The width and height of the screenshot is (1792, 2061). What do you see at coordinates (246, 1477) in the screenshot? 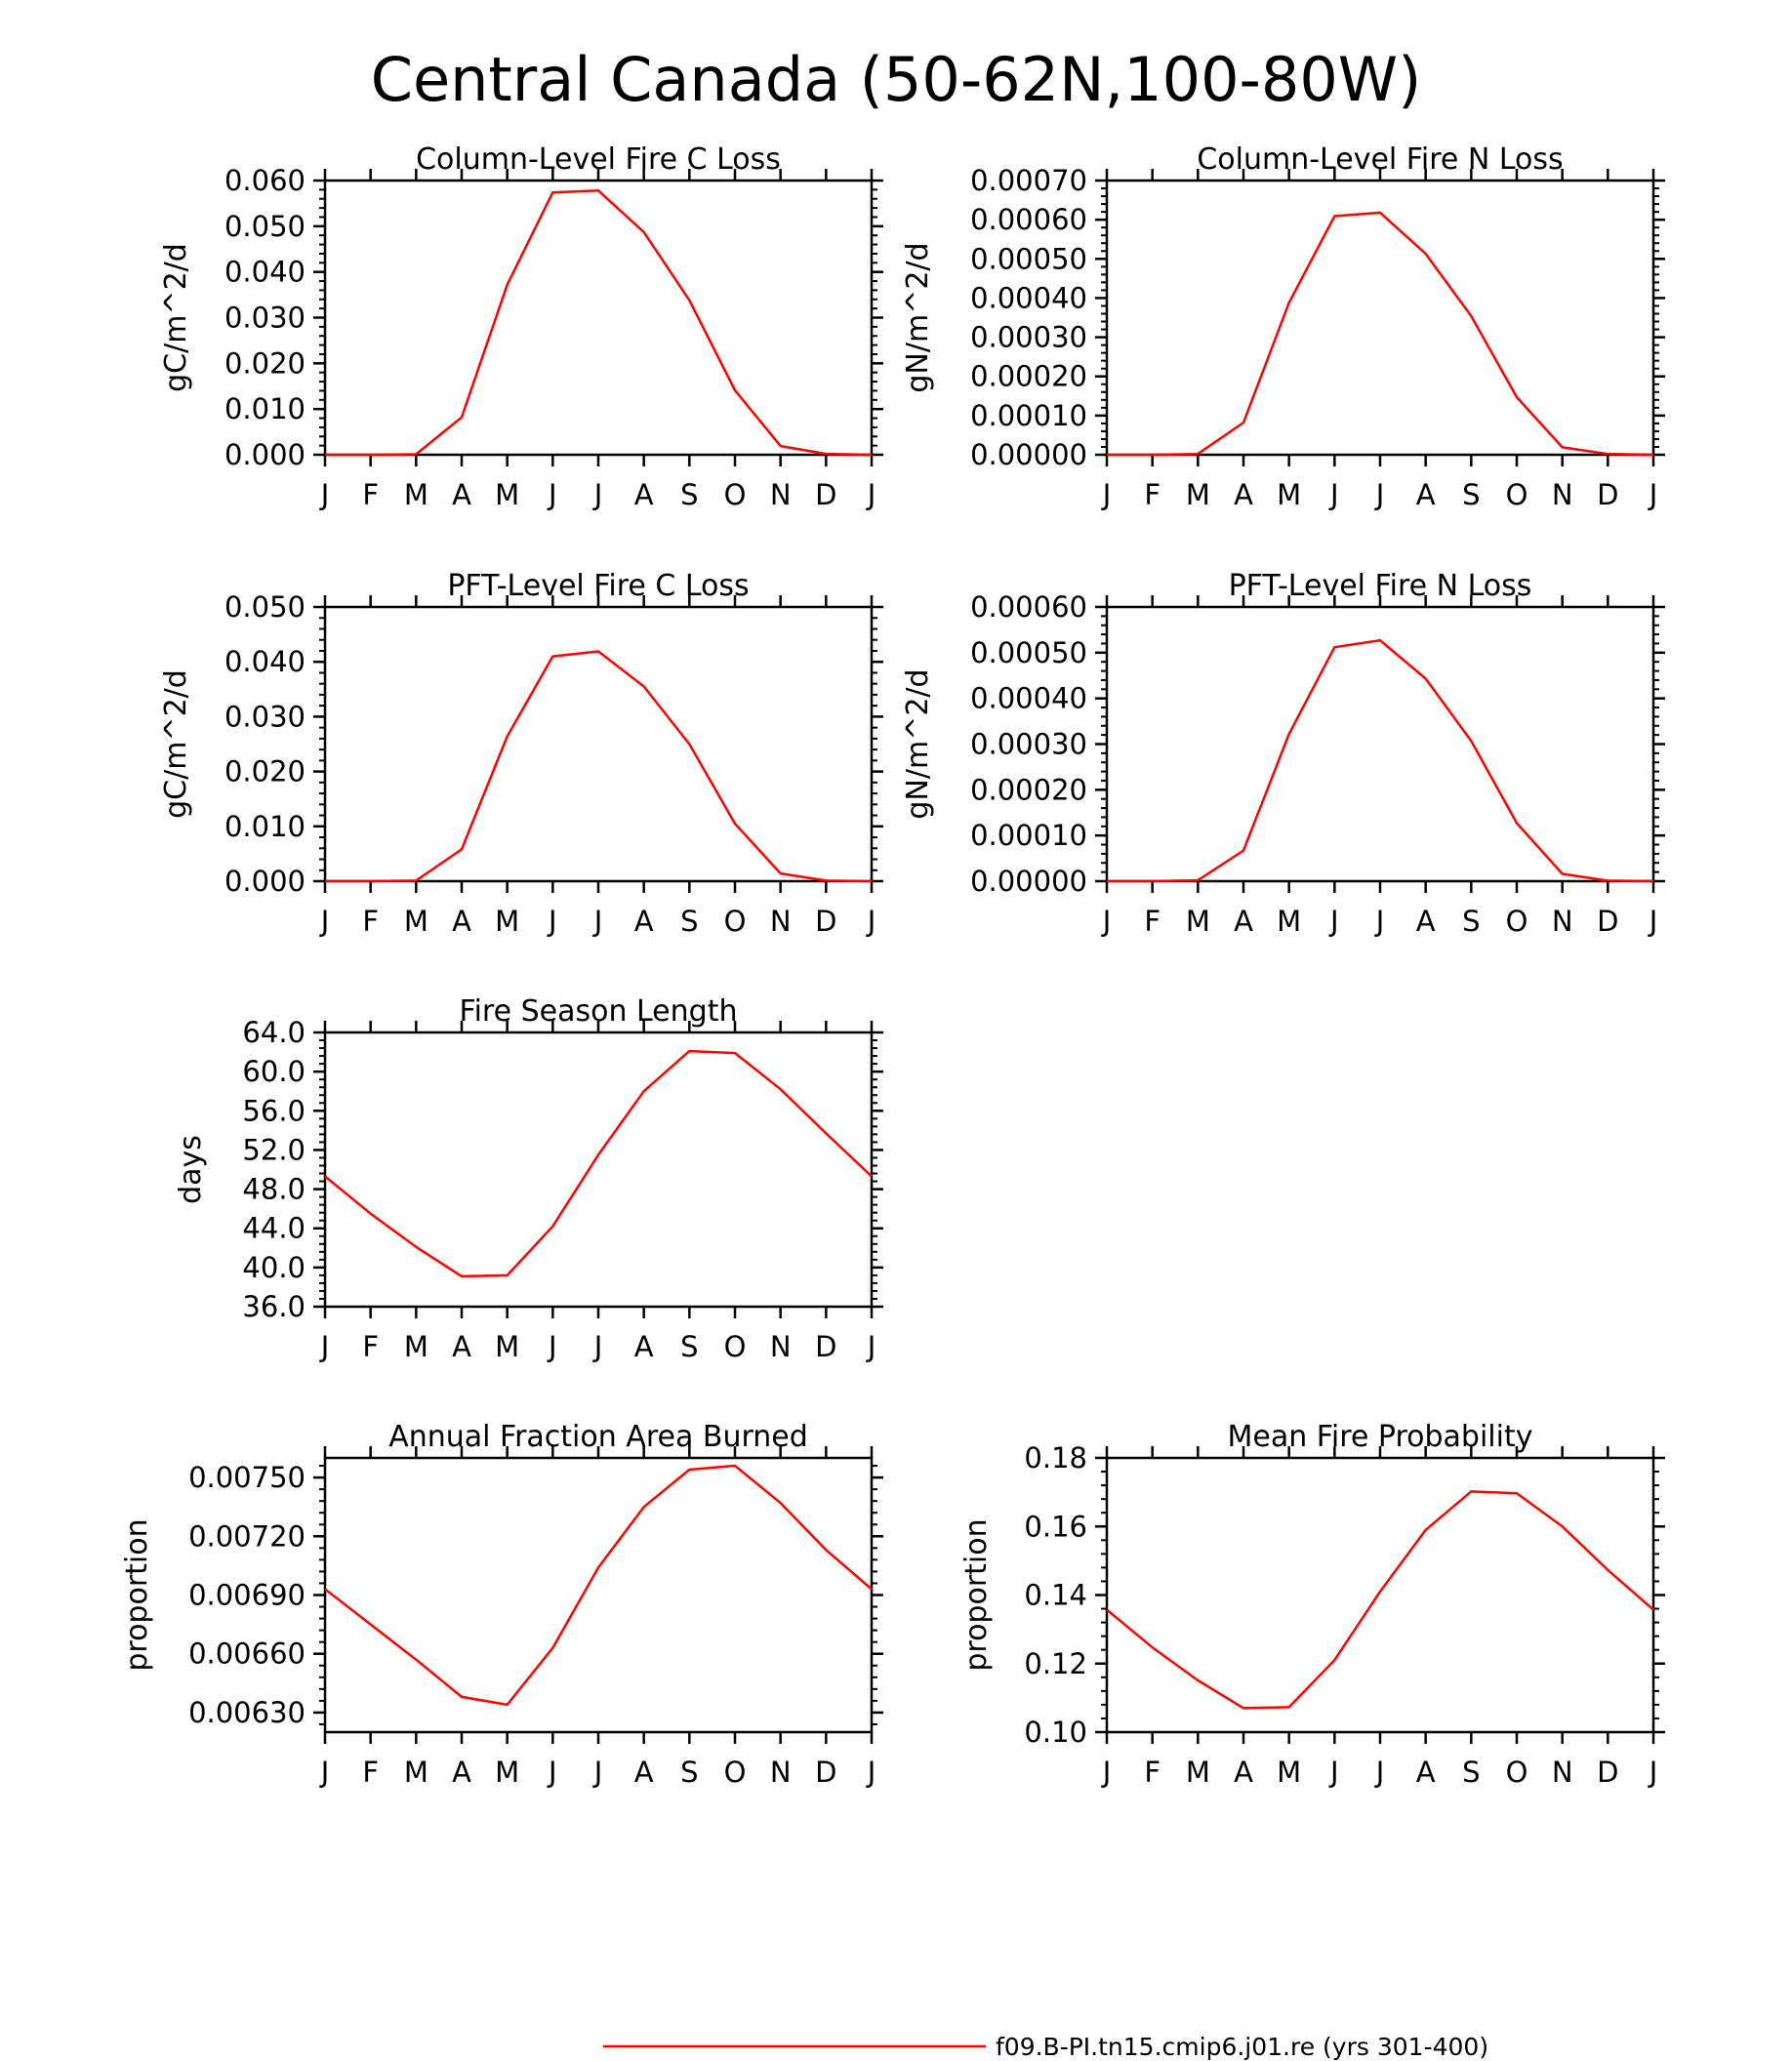
I see `y-tick-label: 0.00750` at bounding box center [246, 1477].